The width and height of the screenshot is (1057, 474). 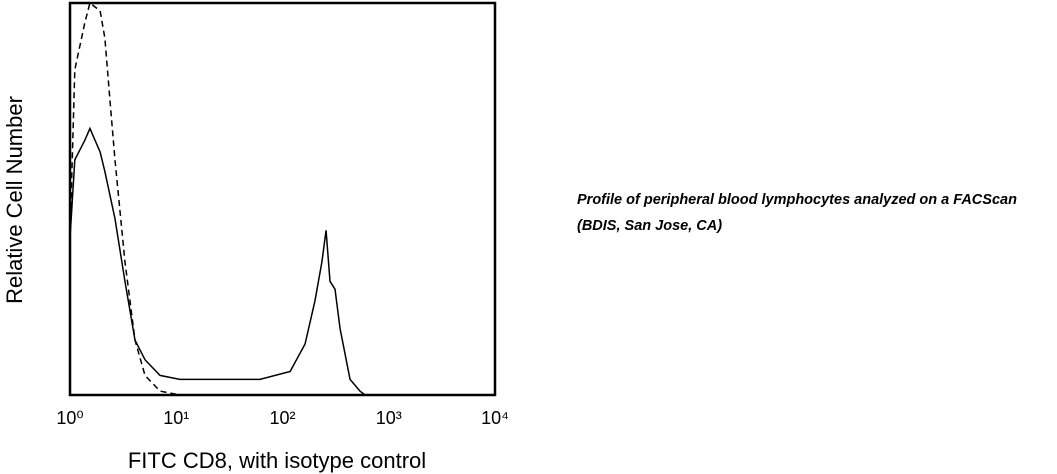 What do you see at coordinates (282, 418) in the screenshot?
I see `x-tick-label: 10²` at bounding box center [282, 418].